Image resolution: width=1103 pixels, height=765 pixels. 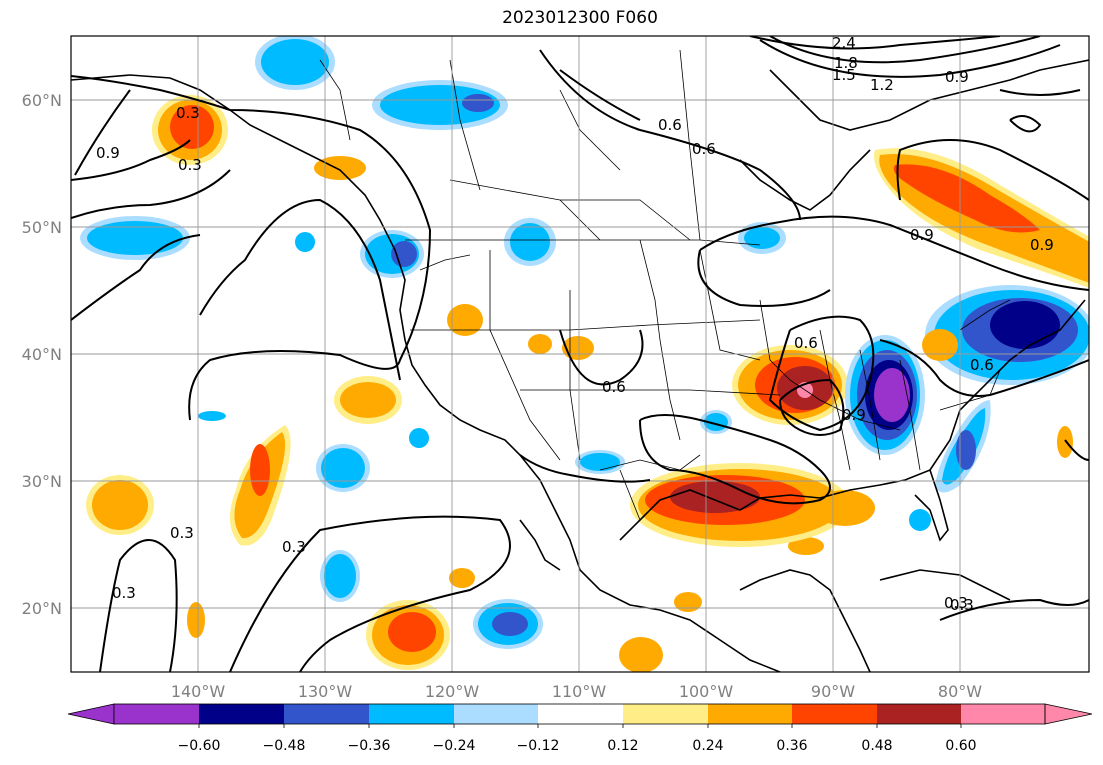 What do you see at coordinates (42, 481) in the screenshot?
I see `lat-label-30n: 30°N` at bounding box center [42, 481].